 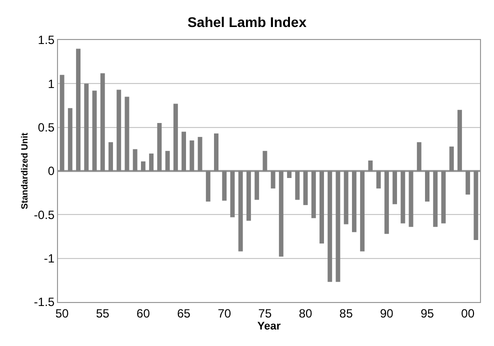 I want to click on y-tick-label: 1, so click(x=51, y=83).